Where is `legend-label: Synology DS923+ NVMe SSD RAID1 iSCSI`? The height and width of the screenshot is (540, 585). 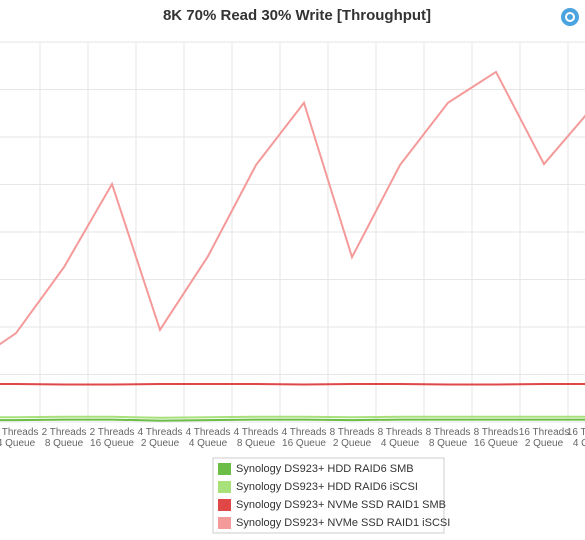
legend-label: Synology DS923+ NVMe SSD RAID1 iSCSI is located at coordinates (343, 523).